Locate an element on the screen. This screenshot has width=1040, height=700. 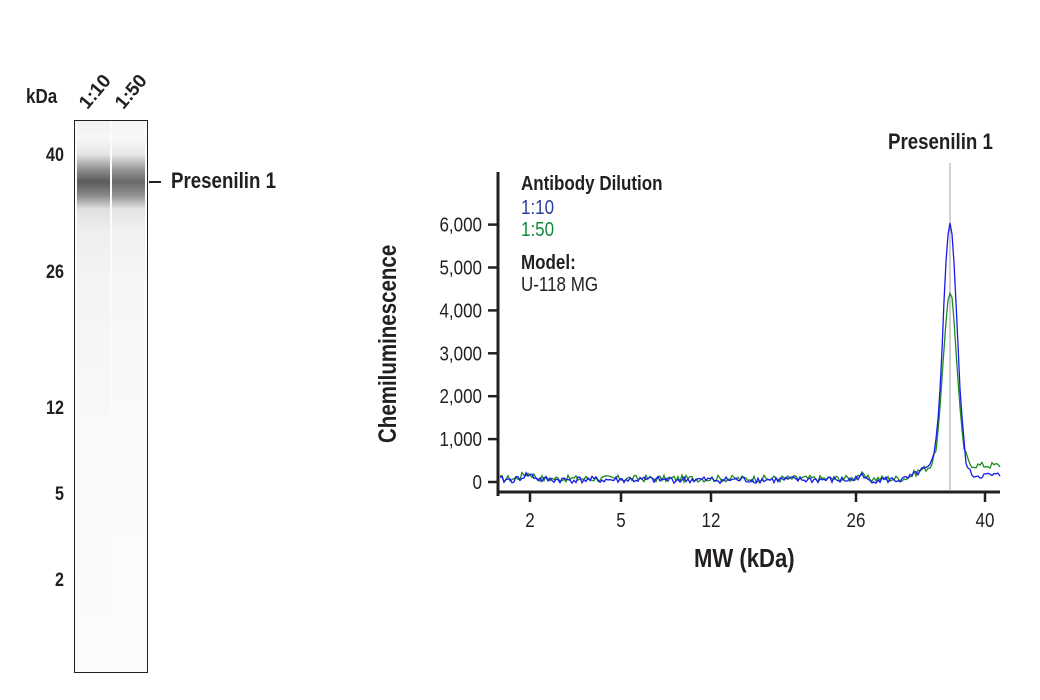
legend-entry-1-10: 1:10 is located at coordinates (537, 207).